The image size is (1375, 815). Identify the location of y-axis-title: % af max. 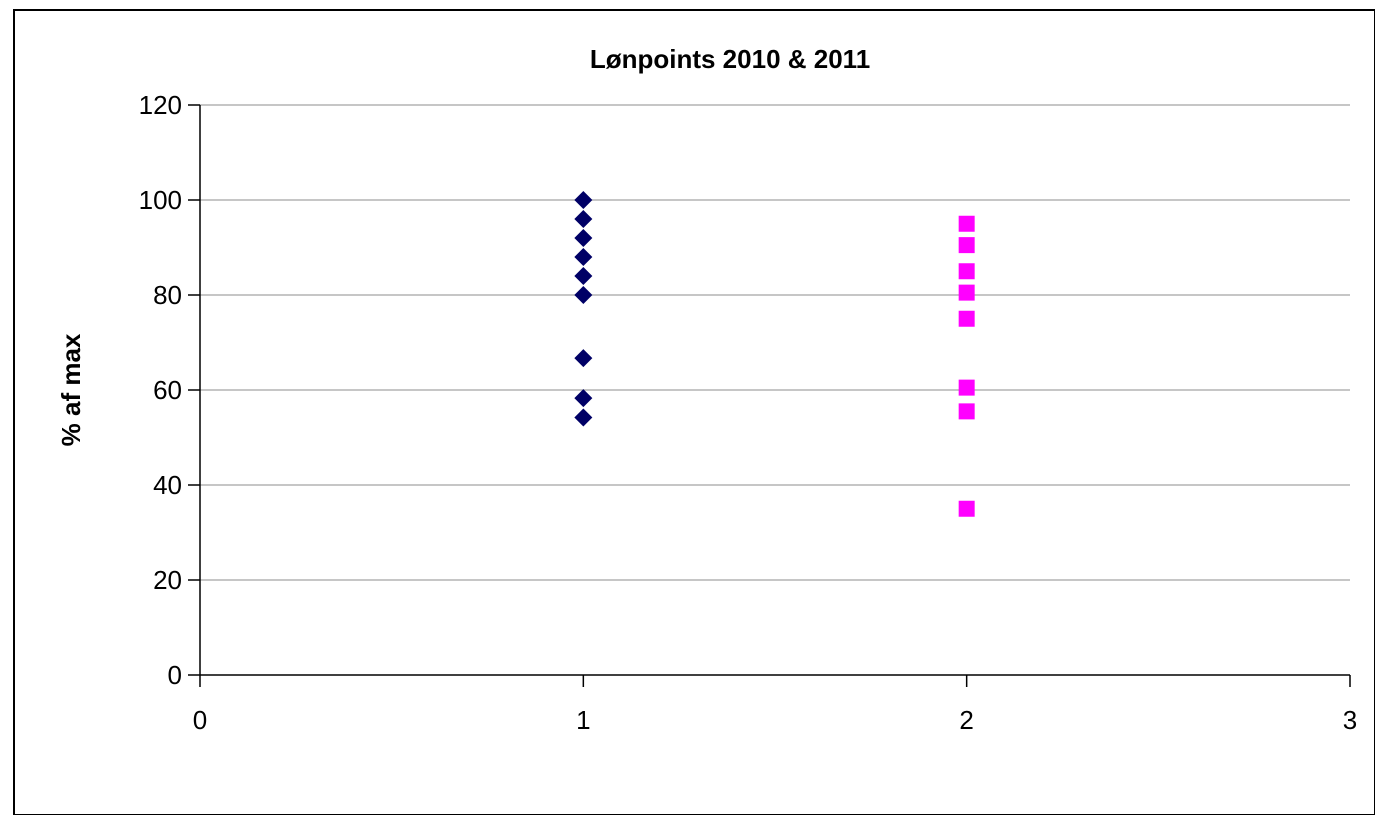
(71, 389).